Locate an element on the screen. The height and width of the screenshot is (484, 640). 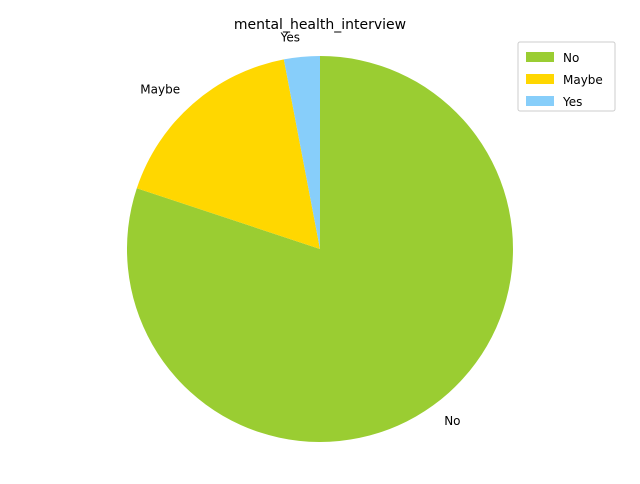
pie-slice-maybe is located at coordinates (228, 154).